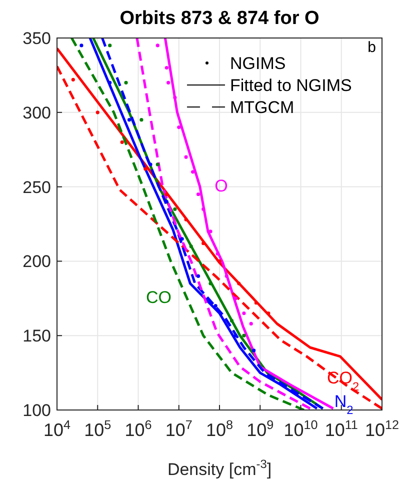  I want to click on x-tick-label: 10$^{4}$, so click(57, 429).